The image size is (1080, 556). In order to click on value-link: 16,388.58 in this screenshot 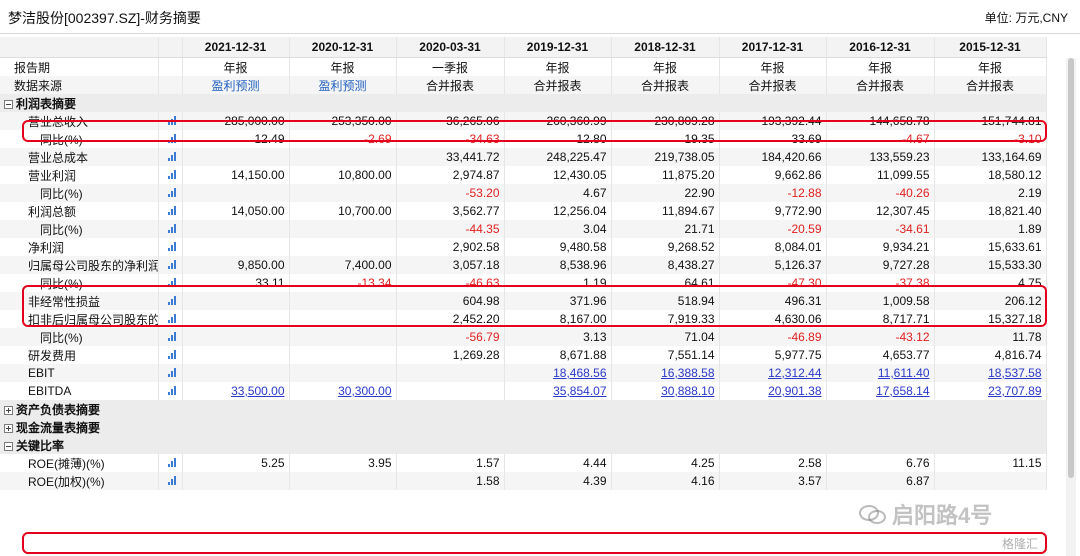, I will do `click(688, 373)`.